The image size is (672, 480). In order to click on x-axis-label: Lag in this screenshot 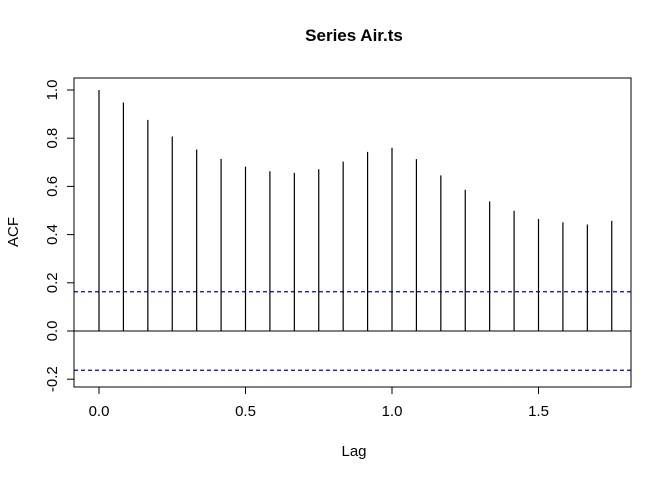, I will do `click(353, 451)`.